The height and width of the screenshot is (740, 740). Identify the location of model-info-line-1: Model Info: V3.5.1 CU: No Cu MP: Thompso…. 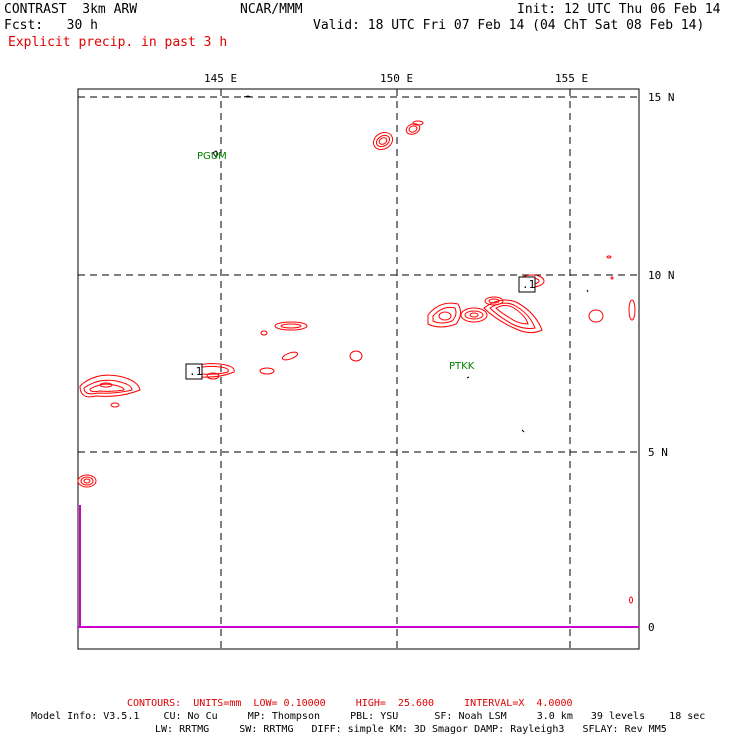
(368, 716).